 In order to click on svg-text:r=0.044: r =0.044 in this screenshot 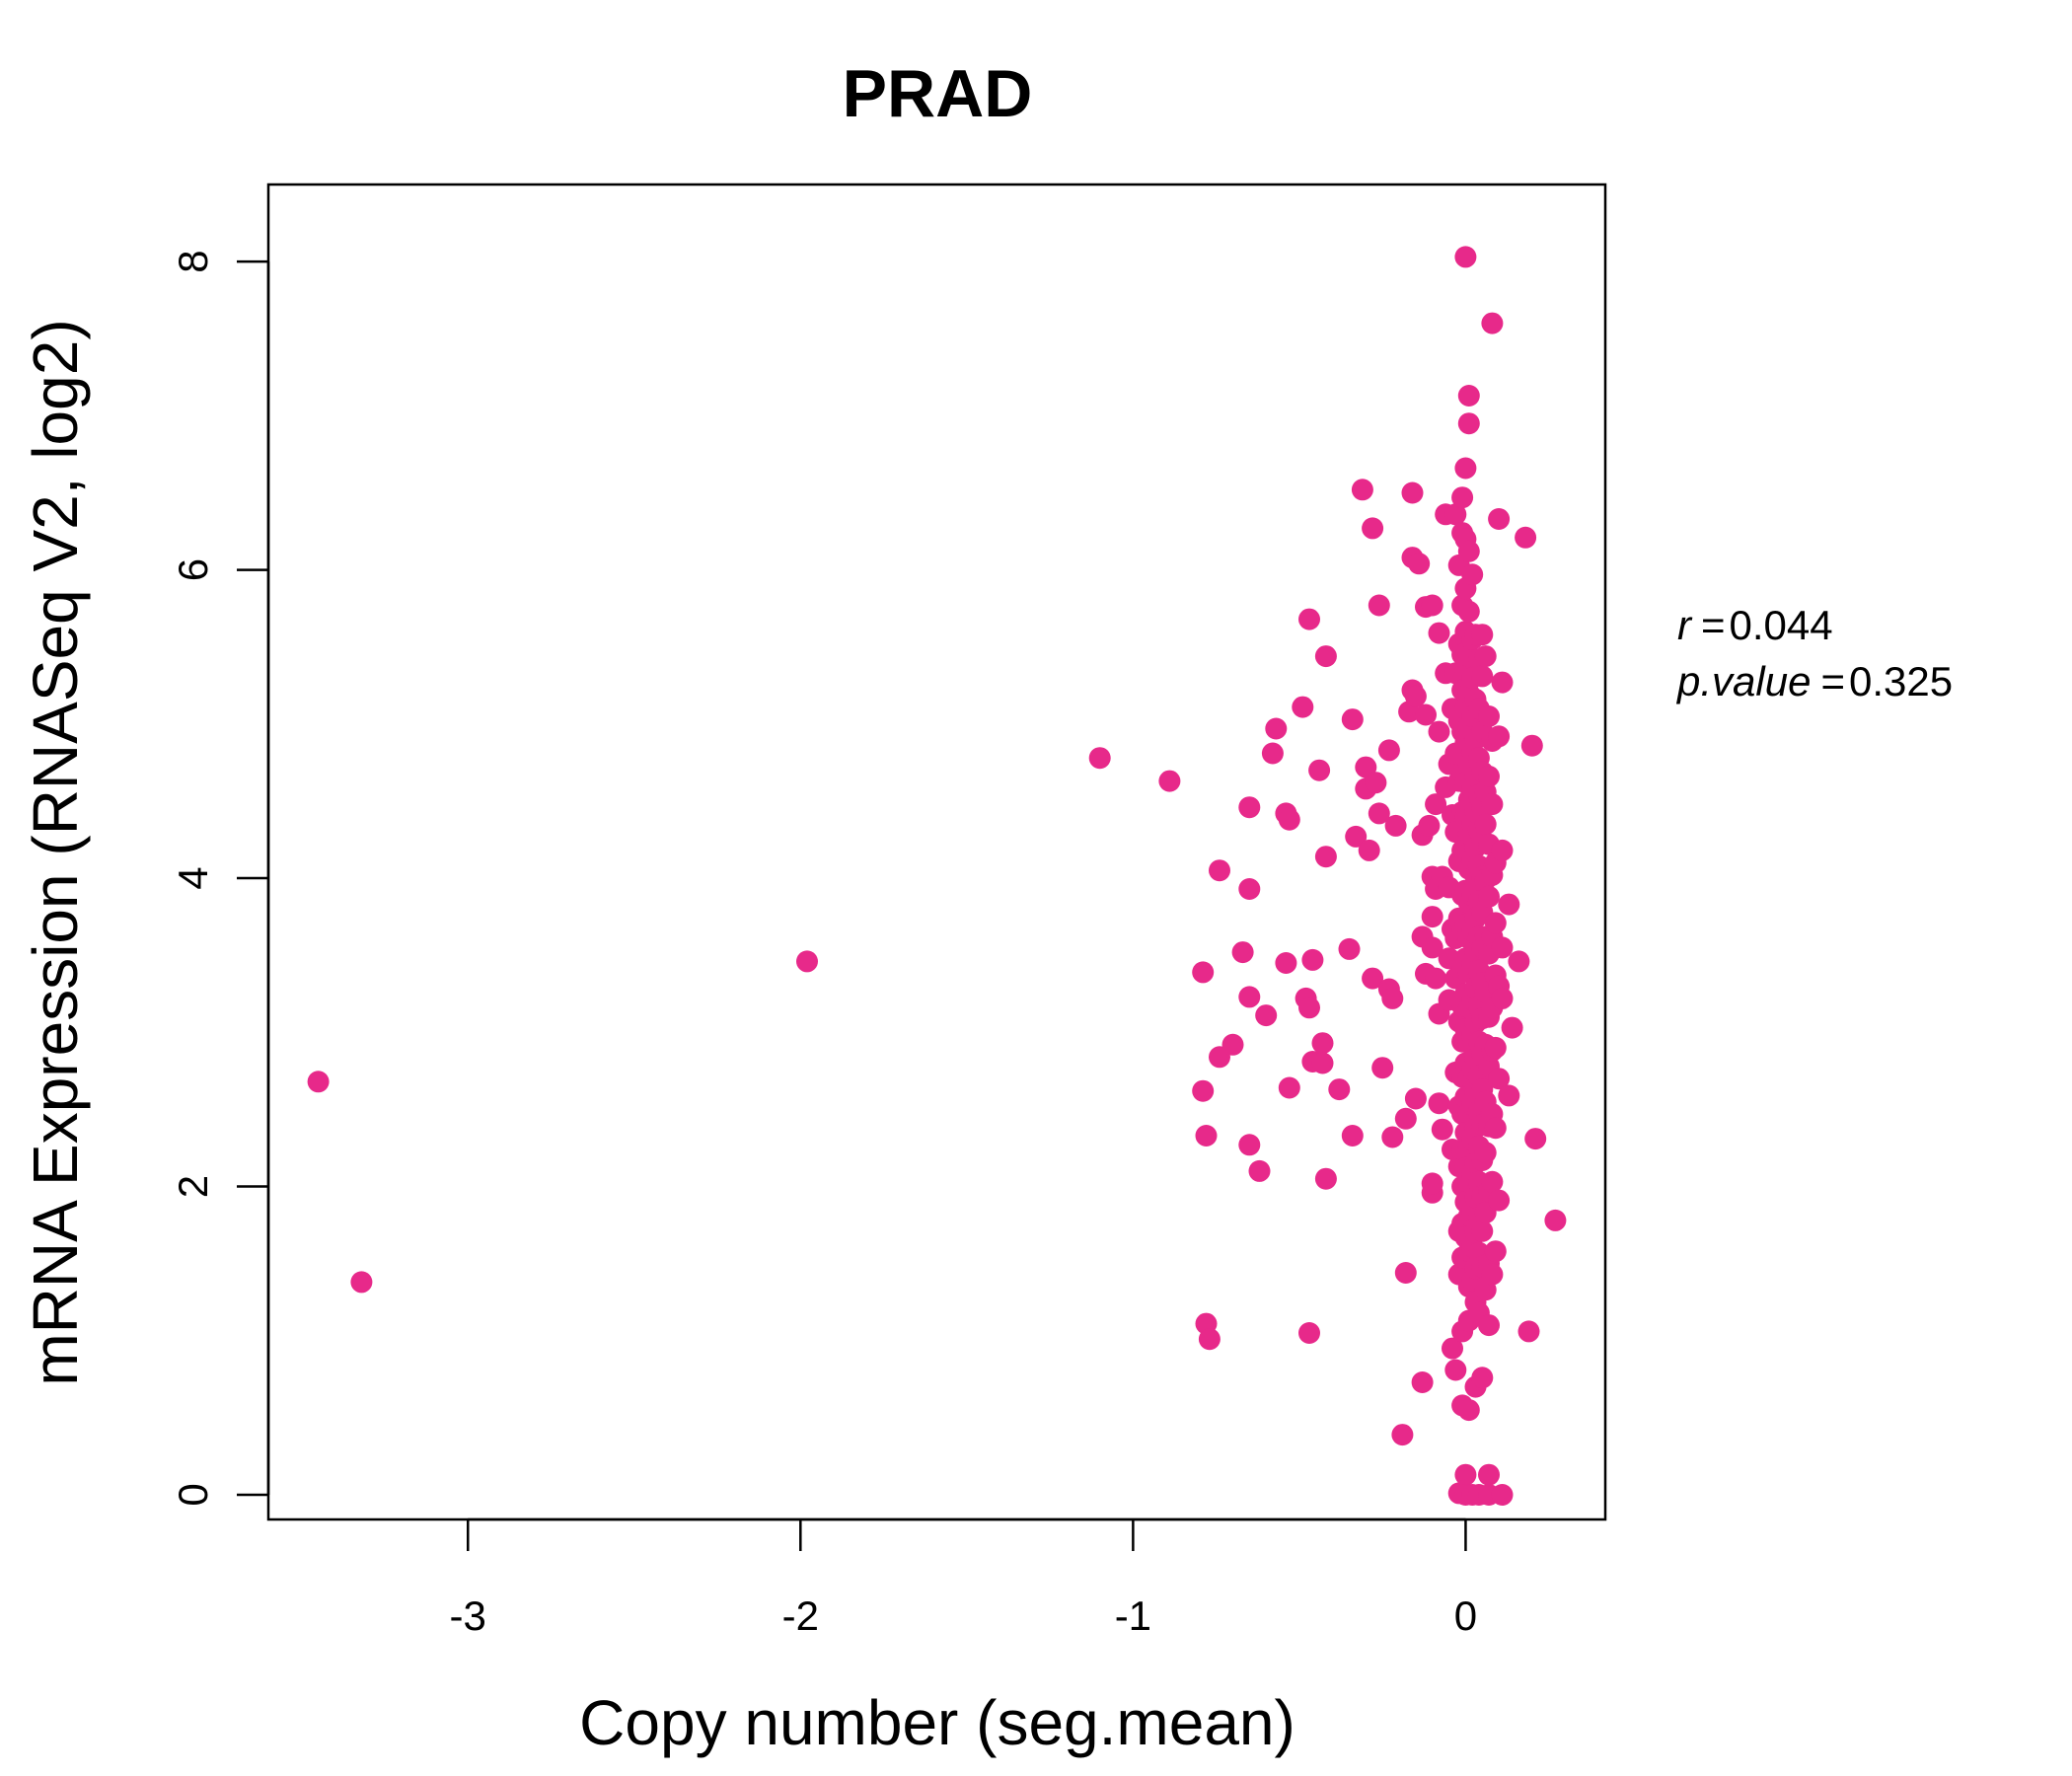, I will do `click(1755, 625)`.